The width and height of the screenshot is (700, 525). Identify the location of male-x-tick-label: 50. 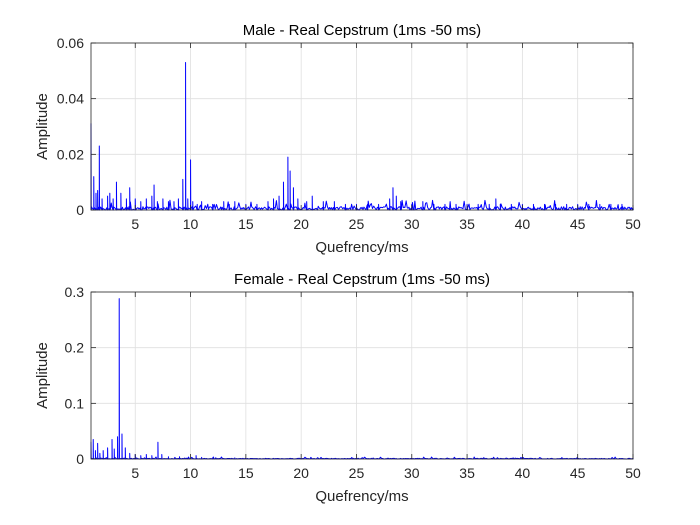
(633, 224).